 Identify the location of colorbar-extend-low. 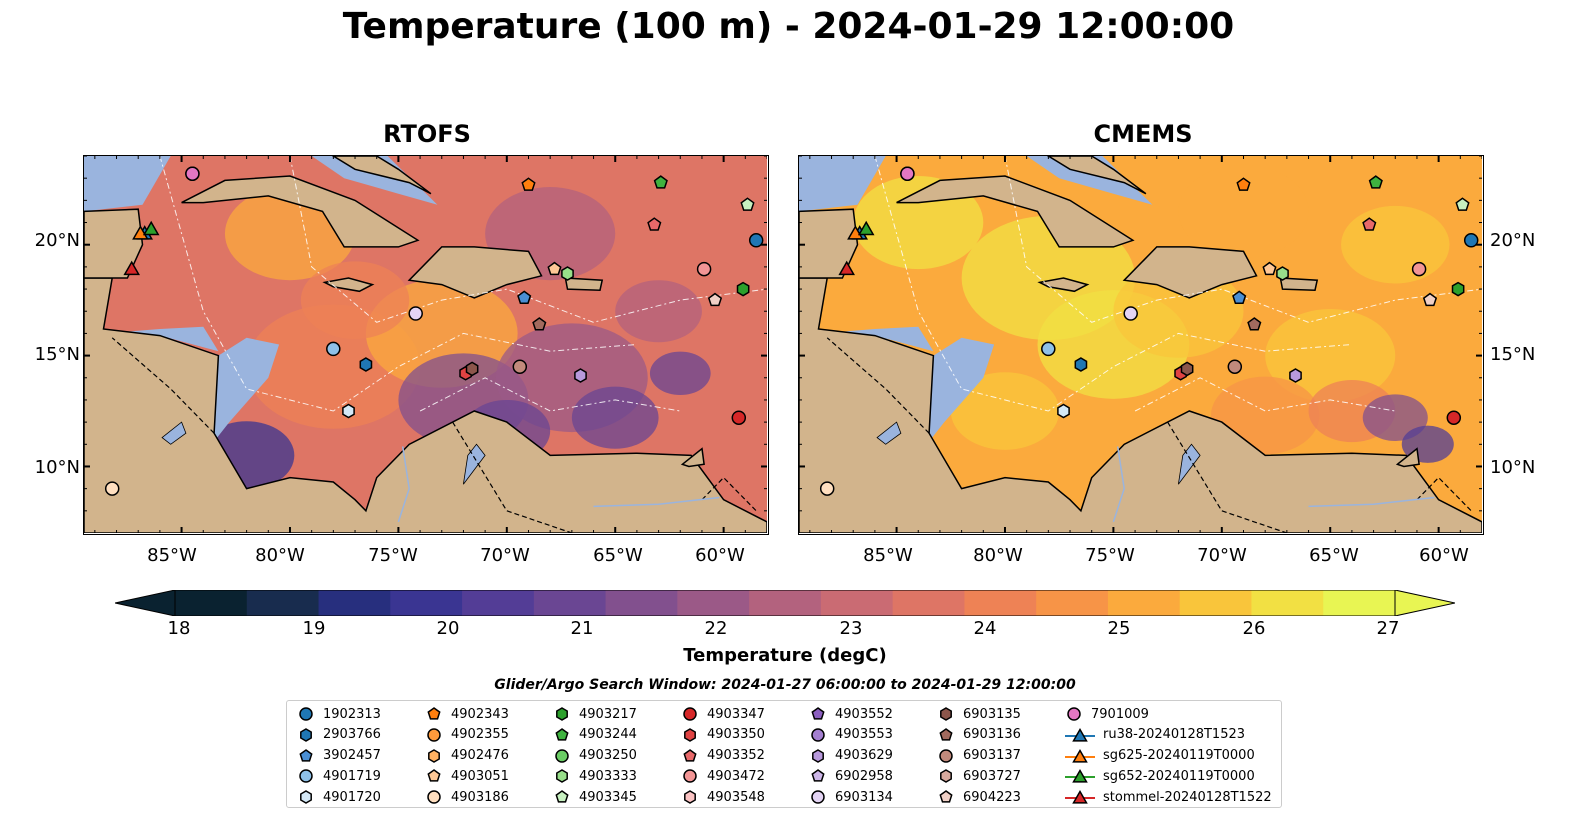
(145, 603).